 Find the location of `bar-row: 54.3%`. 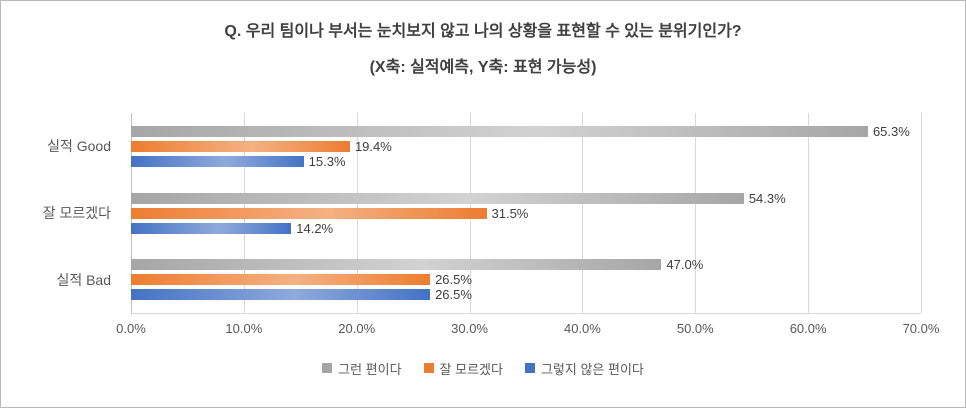

bar-row: 54.3% is located at coordinates (526, 198).